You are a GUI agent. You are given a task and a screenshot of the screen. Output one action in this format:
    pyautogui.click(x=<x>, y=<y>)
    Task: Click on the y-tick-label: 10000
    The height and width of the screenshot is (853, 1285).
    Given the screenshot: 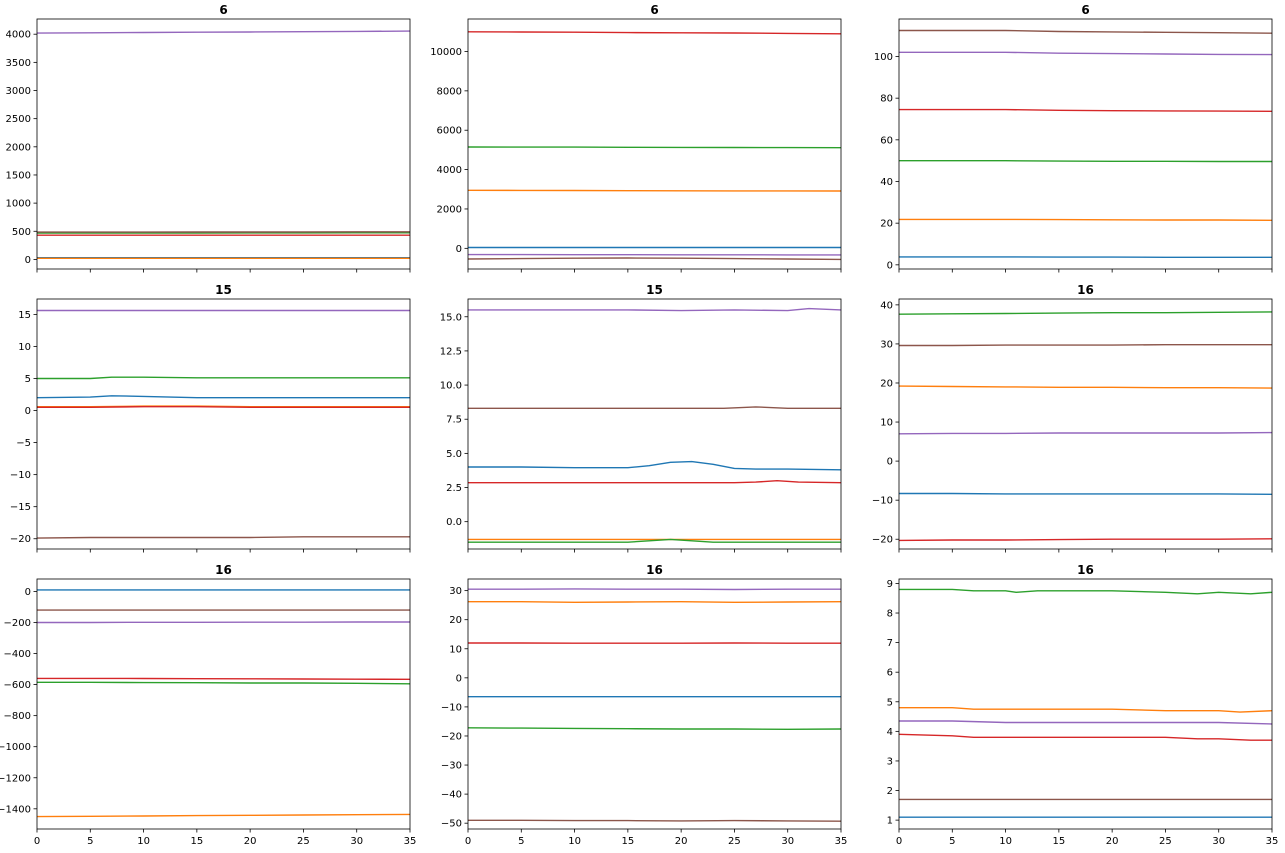 What is the action you would take?
    pyautogui.click(x=446, y=52)
    